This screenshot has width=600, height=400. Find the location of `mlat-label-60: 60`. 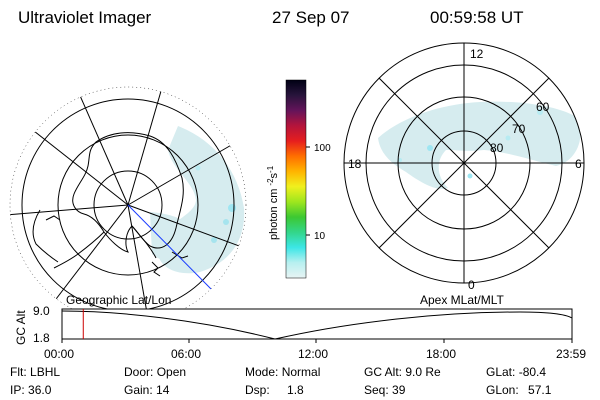

mlat-label-60: 60 is located at coordinates (543, 107).